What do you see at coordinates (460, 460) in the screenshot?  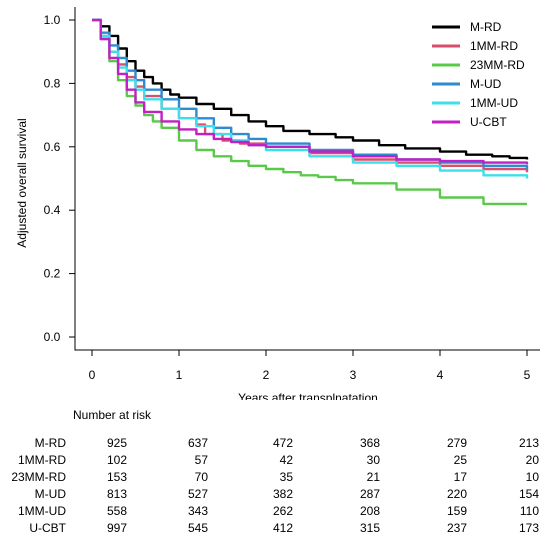 I see `risk-cell: 25` at bounding box center [460, 460].